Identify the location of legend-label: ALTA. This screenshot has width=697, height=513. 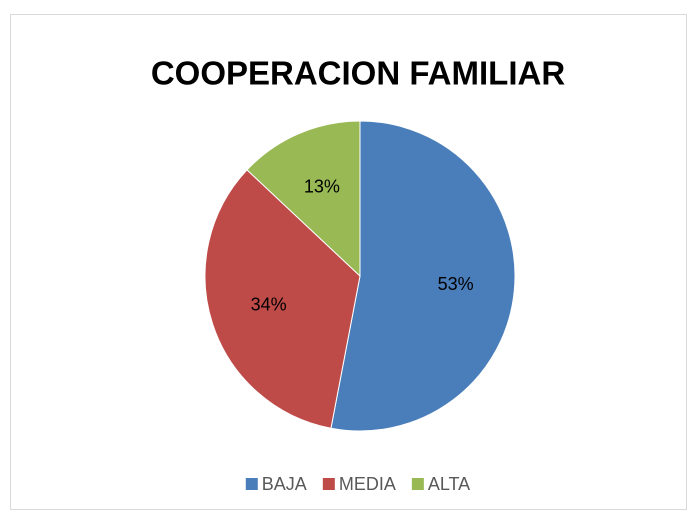
(449, 484).